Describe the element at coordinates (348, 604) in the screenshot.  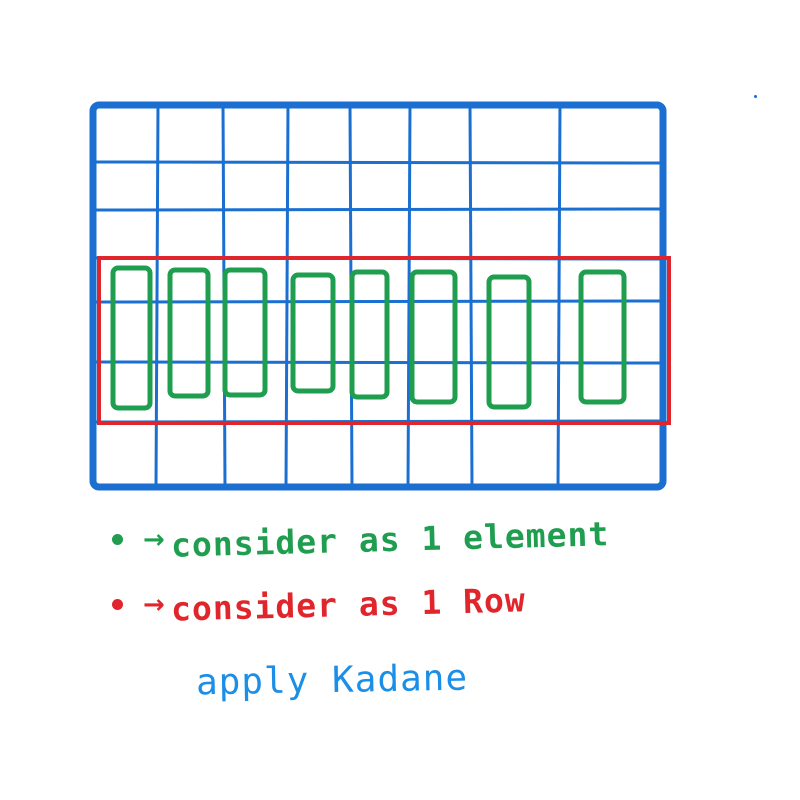
I see `legend-text-row: consider as 1 Row` at that location.